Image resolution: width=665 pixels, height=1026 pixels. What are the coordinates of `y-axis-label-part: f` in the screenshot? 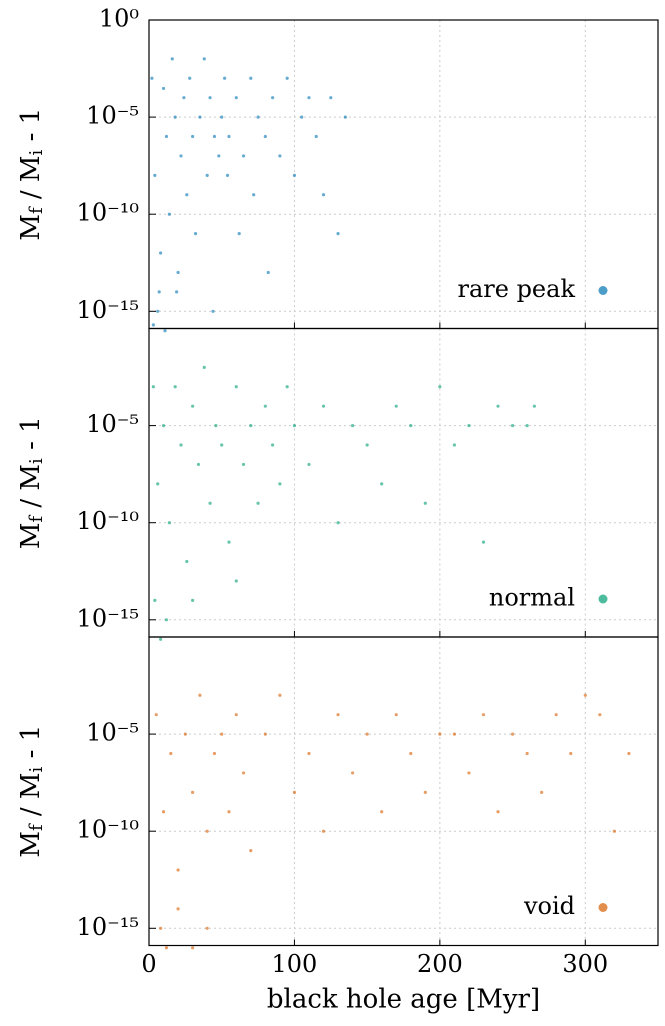 It's located at (36, 827).